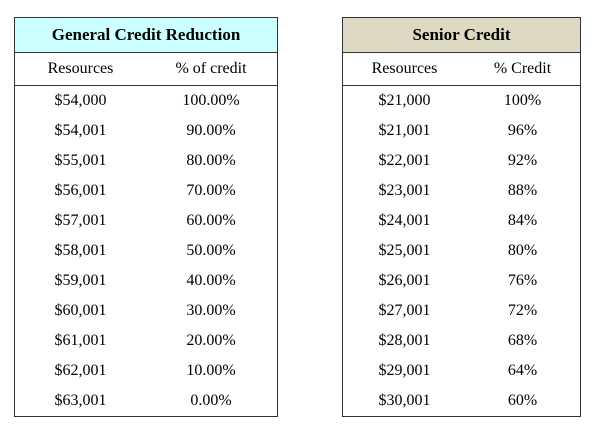  What do you see at coordinates (404, 400) in the screenshot?
I see `table-cell: $30,001` at bounding box center [404, 400].